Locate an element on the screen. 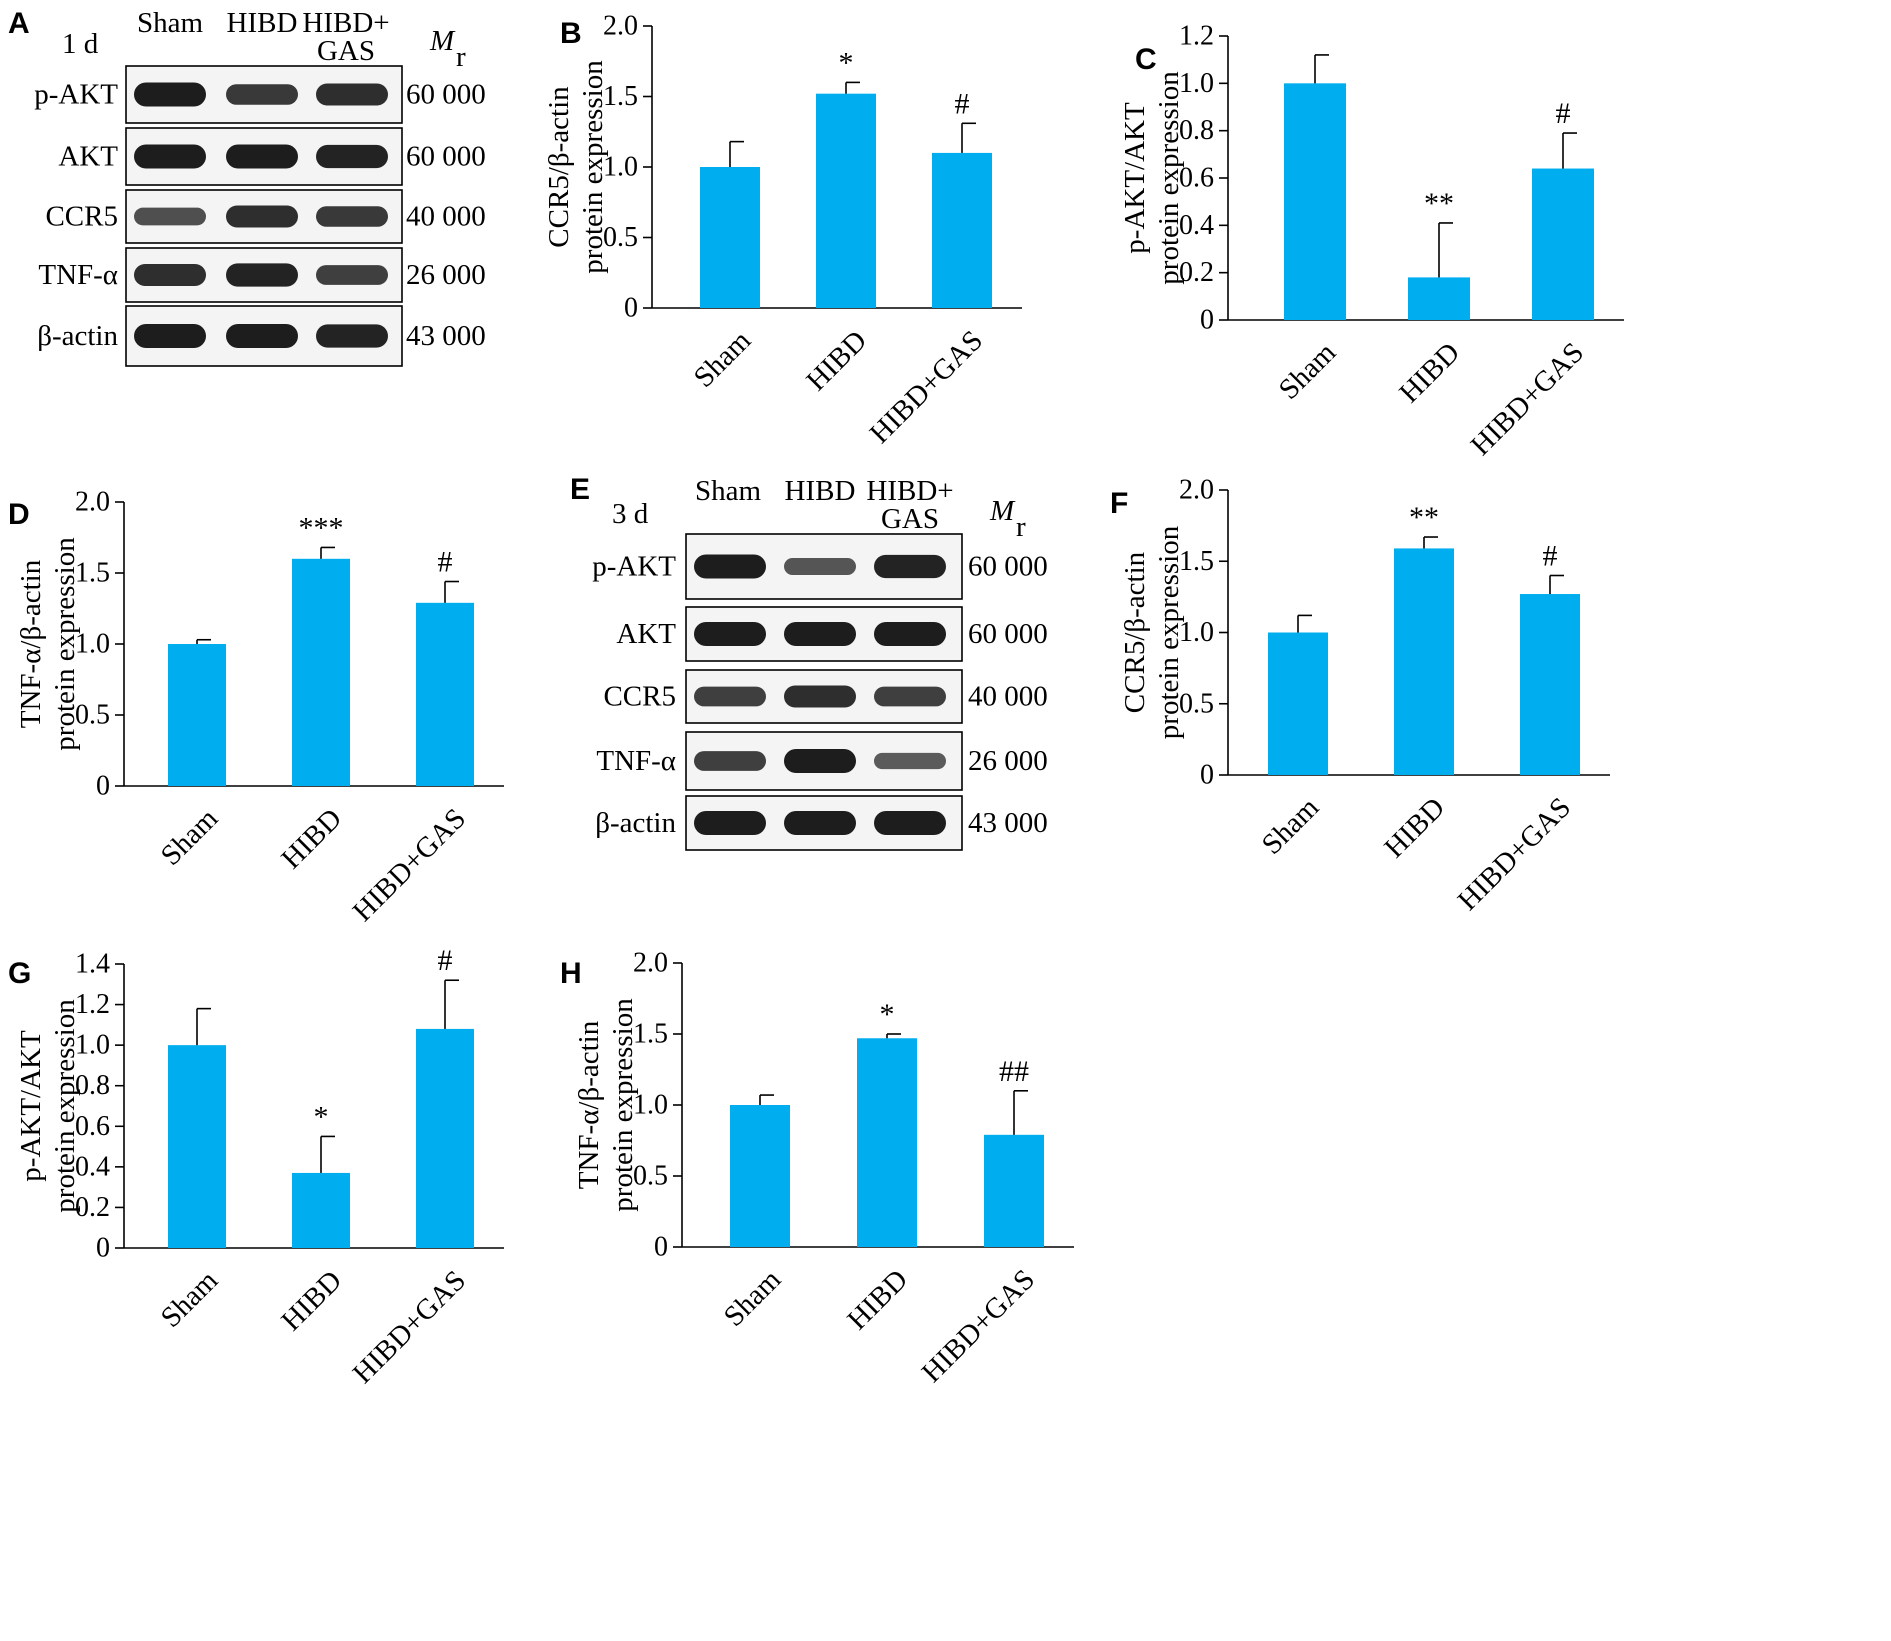 This screenshot has height=1641, width=1891. molecular-weight-label: 26 000 is located at coordinates (1008, 761).